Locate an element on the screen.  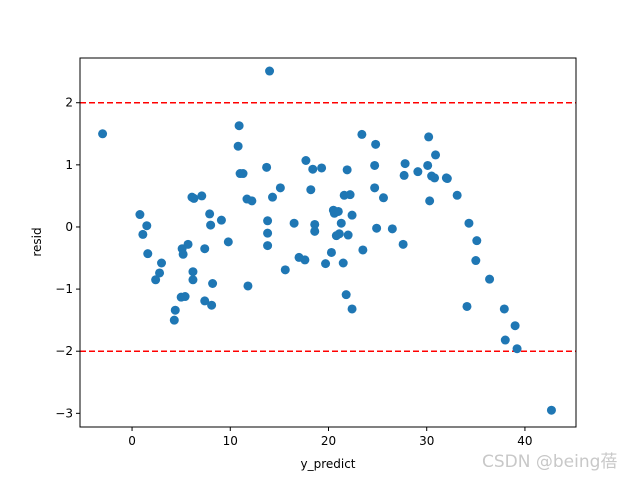
y-axis-ticks: −3 −2 −1 0 1 2 is located at coordinates (67, 258).